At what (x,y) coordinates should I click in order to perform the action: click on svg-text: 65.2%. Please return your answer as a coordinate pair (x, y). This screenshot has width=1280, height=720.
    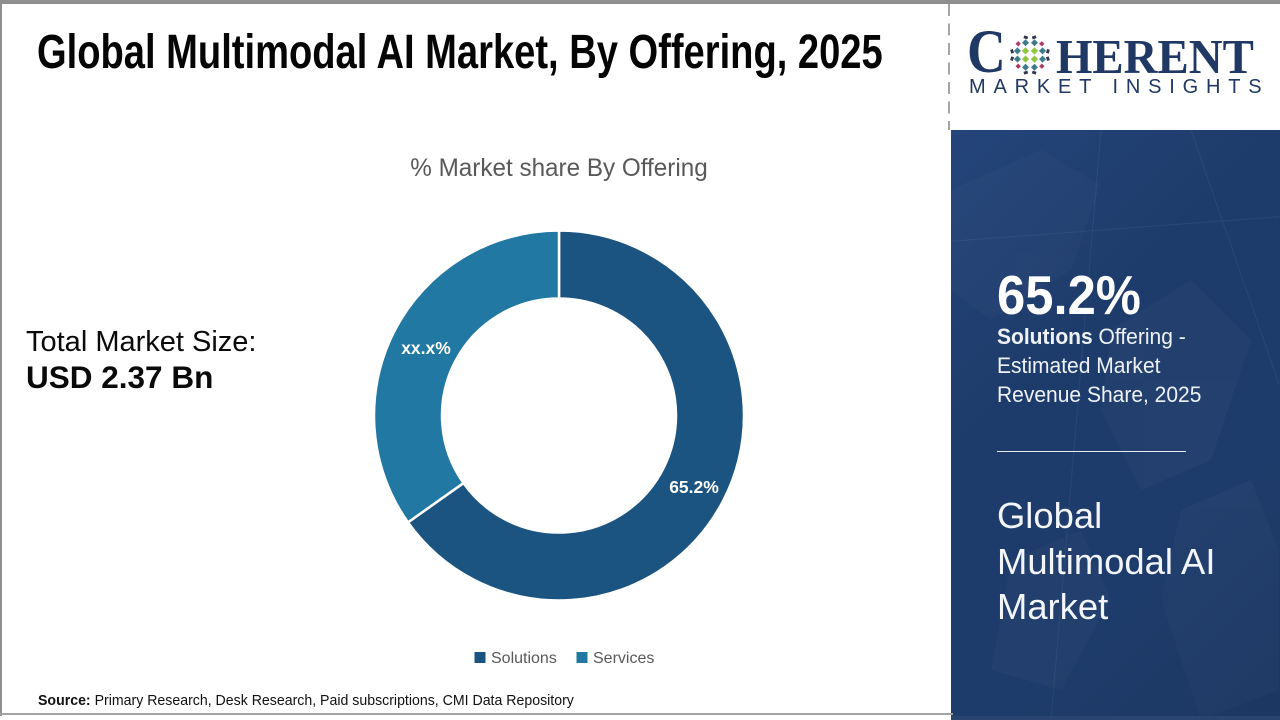
    Looking at the image, I should click on (694, 487).